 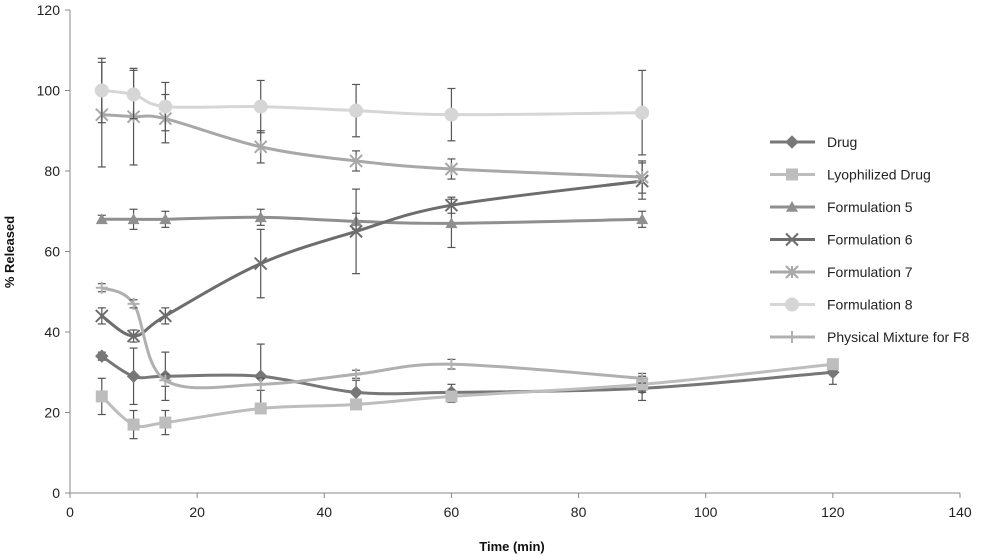 What do you see at coordinates (52, 332) in the screenshot?
I see `y-tick-label: 40` at bounding box center [52, 332].